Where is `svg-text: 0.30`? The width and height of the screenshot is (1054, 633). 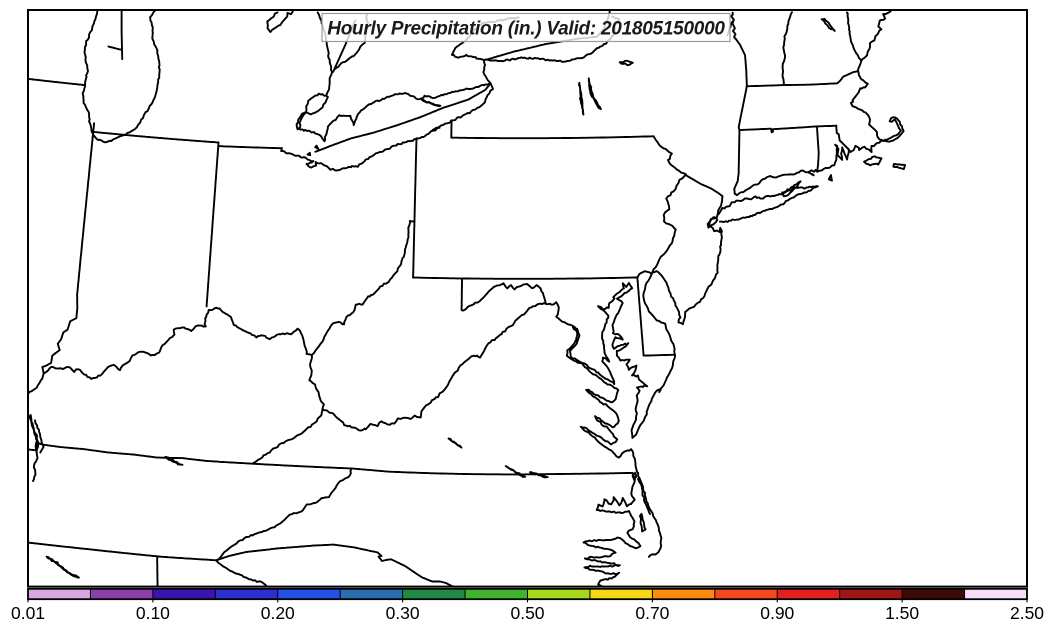 svg-text: 0.30 is located at coordinates (403, 613).